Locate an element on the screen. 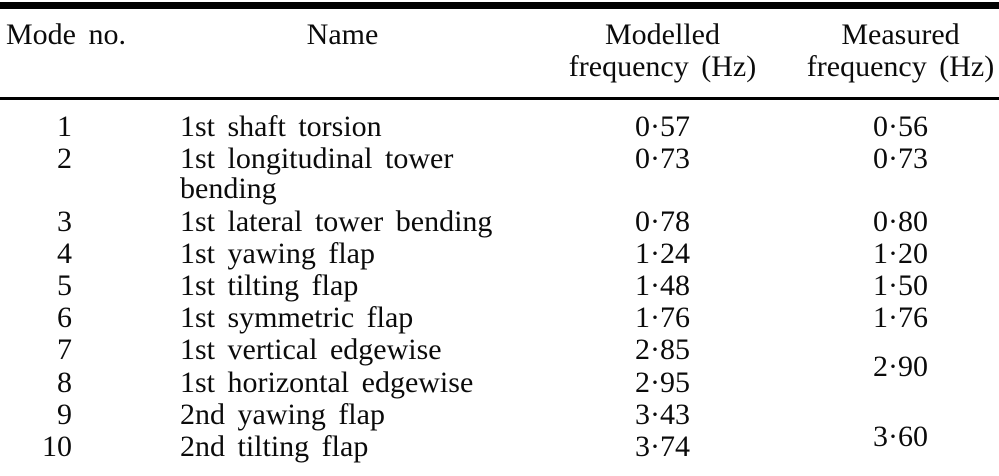 This screenshot has height=476, width=999. mode-no-cell: 1 is located at coordinates (65, 121).